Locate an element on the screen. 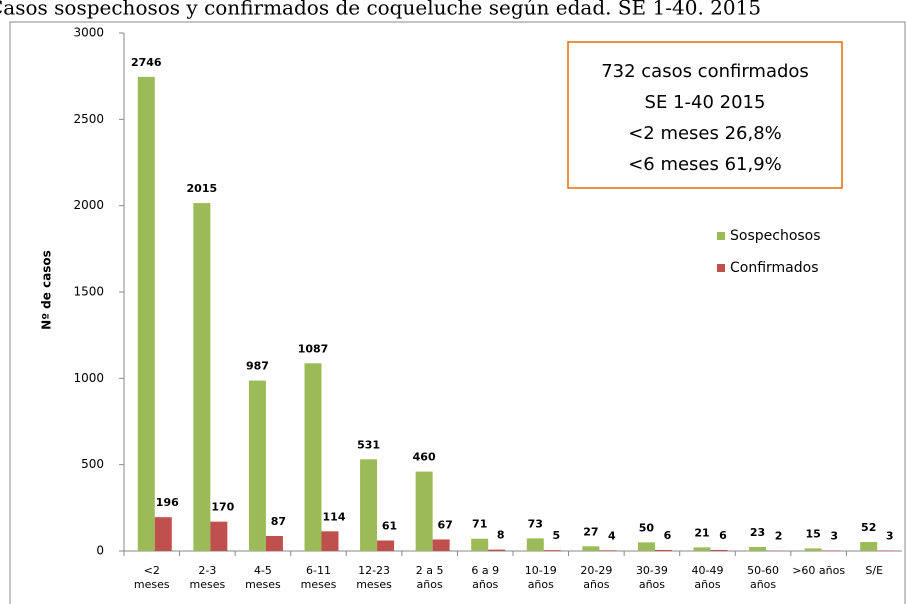 The height and width of the screenshot is (604, 907). data-label: 61 is located at coordinates (389, 525).